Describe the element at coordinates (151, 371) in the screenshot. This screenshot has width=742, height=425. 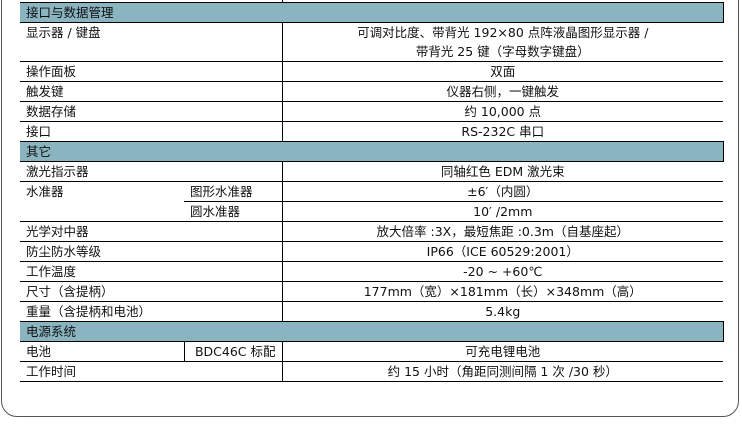
I see `row-label: 工作时间` at that location.